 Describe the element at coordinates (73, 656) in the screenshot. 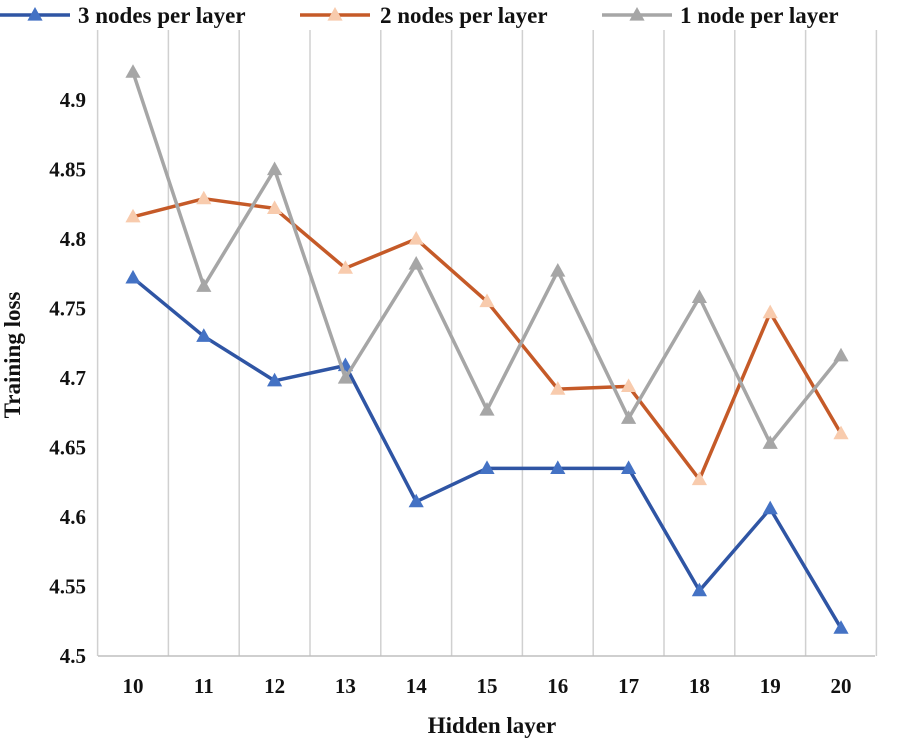

I see `y-tick-label: 4.5` at that location.